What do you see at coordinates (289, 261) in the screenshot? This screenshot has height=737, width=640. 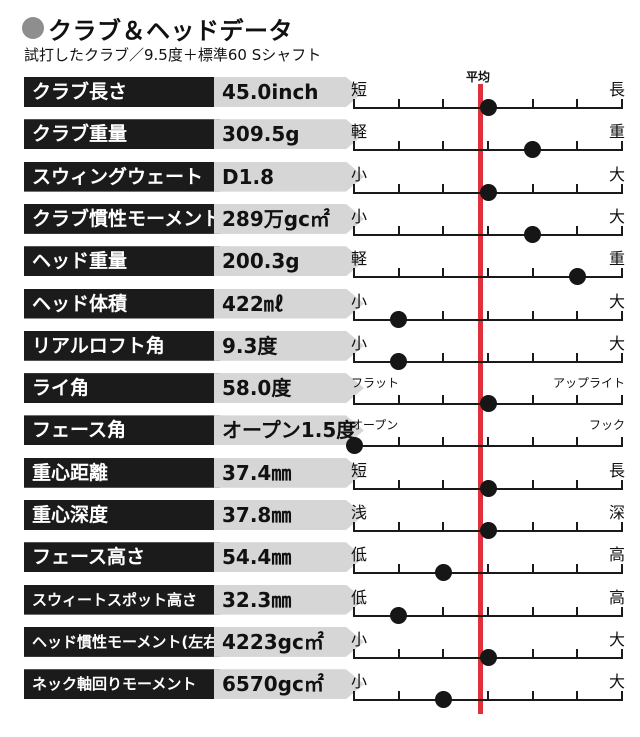 I see `row-value: 200.3g` at bounding box center [289, 261].